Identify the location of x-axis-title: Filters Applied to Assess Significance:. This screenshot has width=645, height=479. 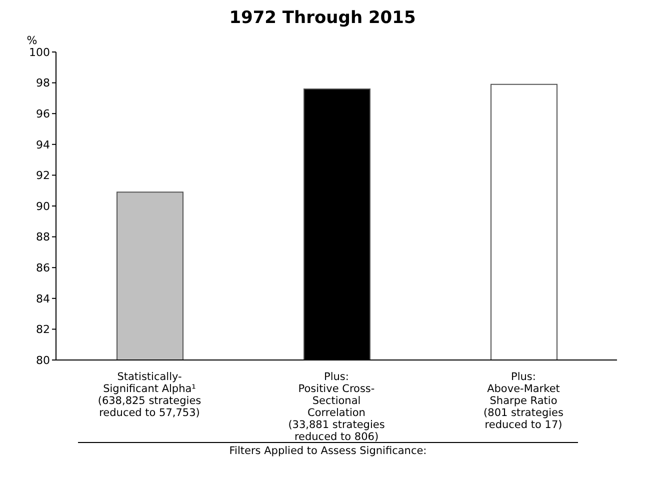
(328, 449).